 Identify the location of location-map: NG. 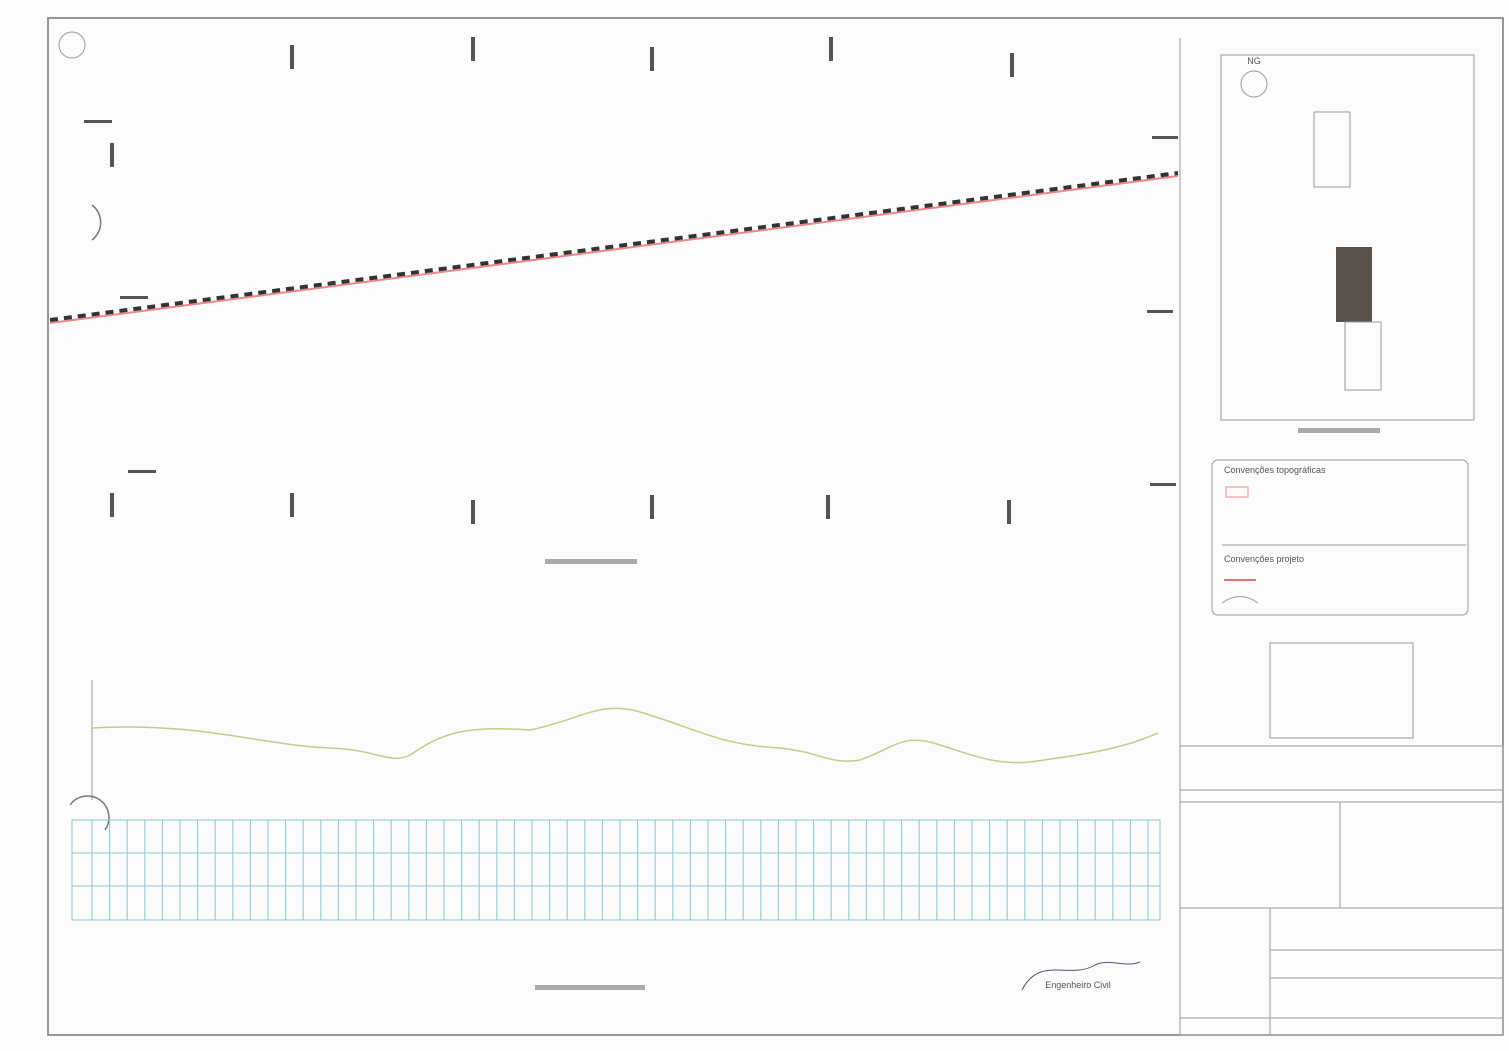
(1347, 243).